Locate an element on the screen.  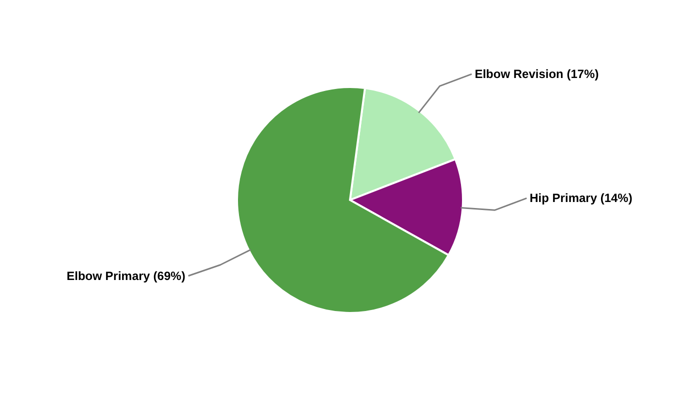
slice-label: Elbow Revision (17%) is located at coordinates (536, 74).